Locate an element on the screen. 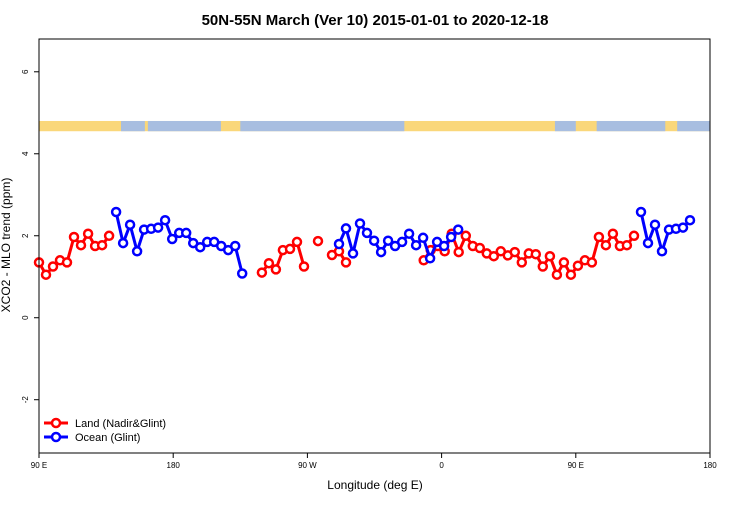  y-tick-label-1: 0 is located at coordinates (25, 317).